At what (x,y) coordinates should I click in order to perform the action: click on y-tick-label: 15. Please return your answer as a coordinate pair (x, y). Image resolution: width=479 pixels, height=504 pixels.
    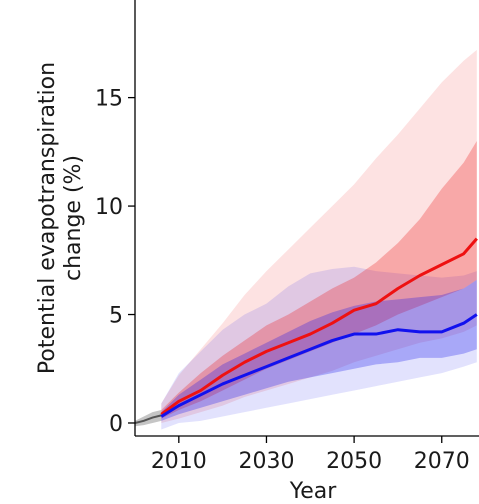
    Looking at the image, I should click on (109, 99).